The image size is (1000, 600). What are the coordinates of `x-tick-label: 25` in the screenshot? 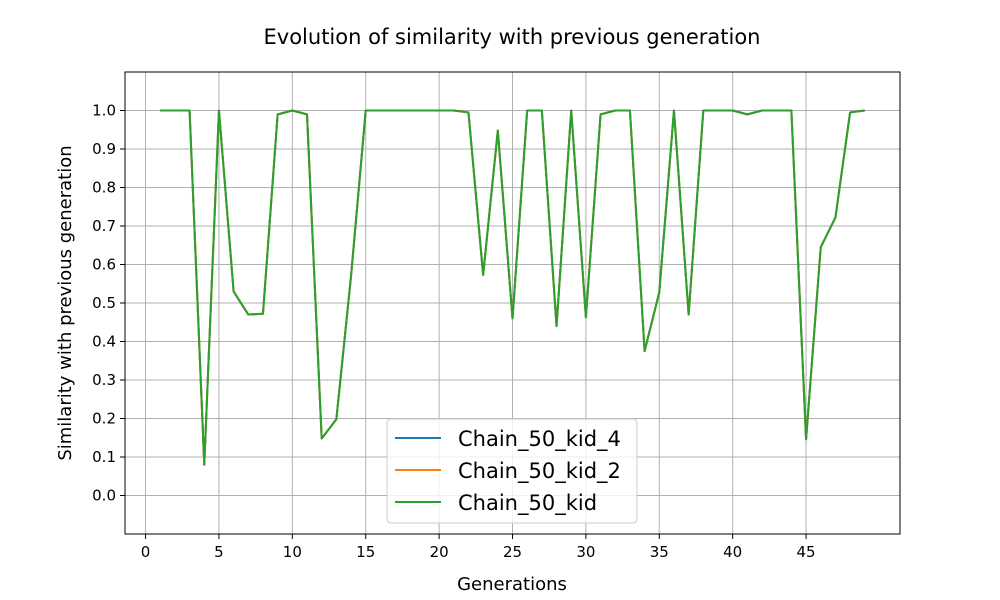 It's located at (512, 552).